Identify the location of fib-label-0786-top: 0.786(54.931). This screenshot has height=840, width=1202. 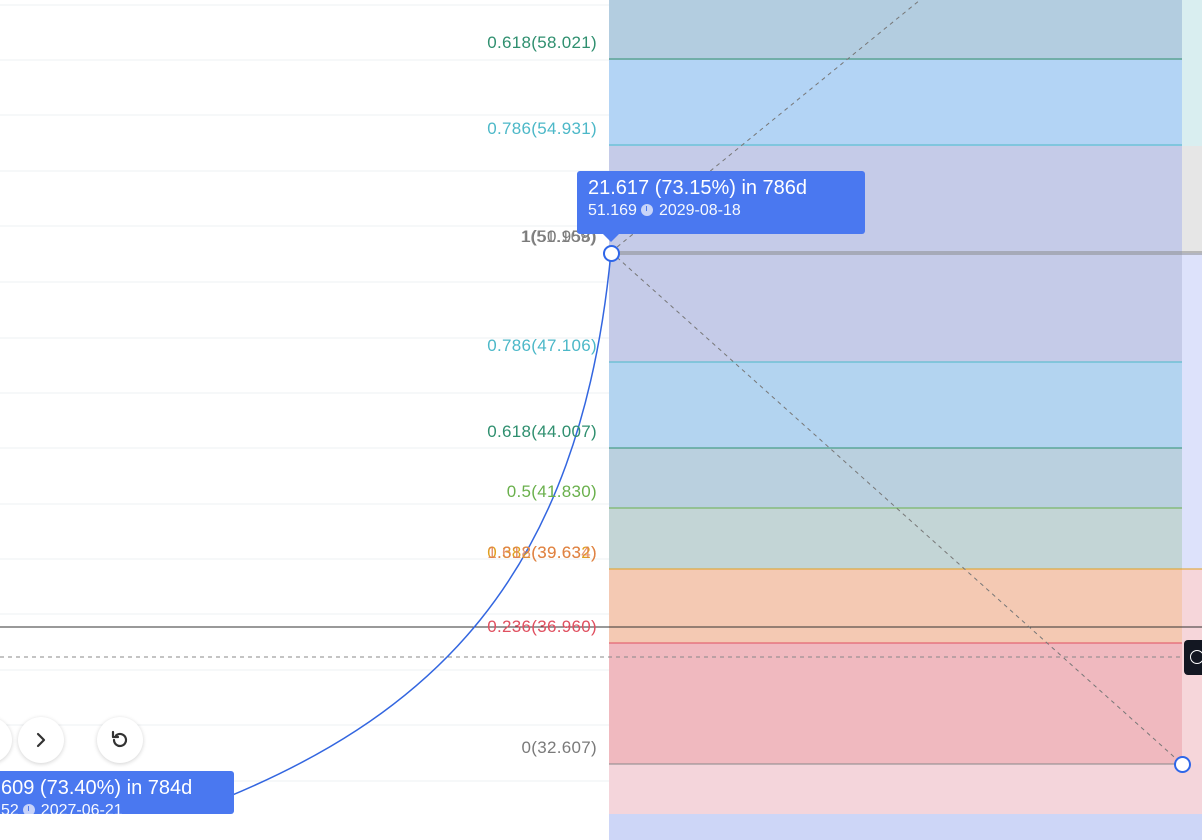
(542, 128).